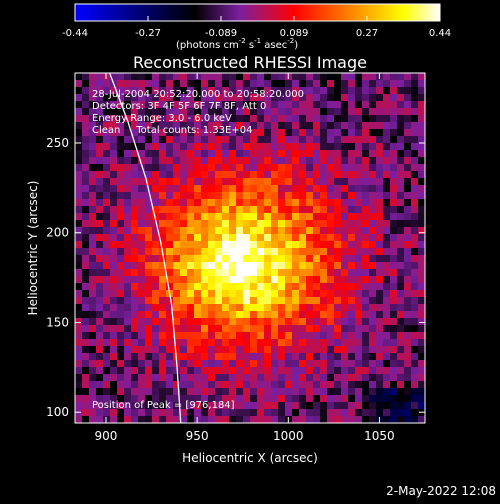 This screenshot has width=500, height=504. Describe the element at coordinates (379, 436) in the screenshot. I see `x-tick-label: 1050` at that location.